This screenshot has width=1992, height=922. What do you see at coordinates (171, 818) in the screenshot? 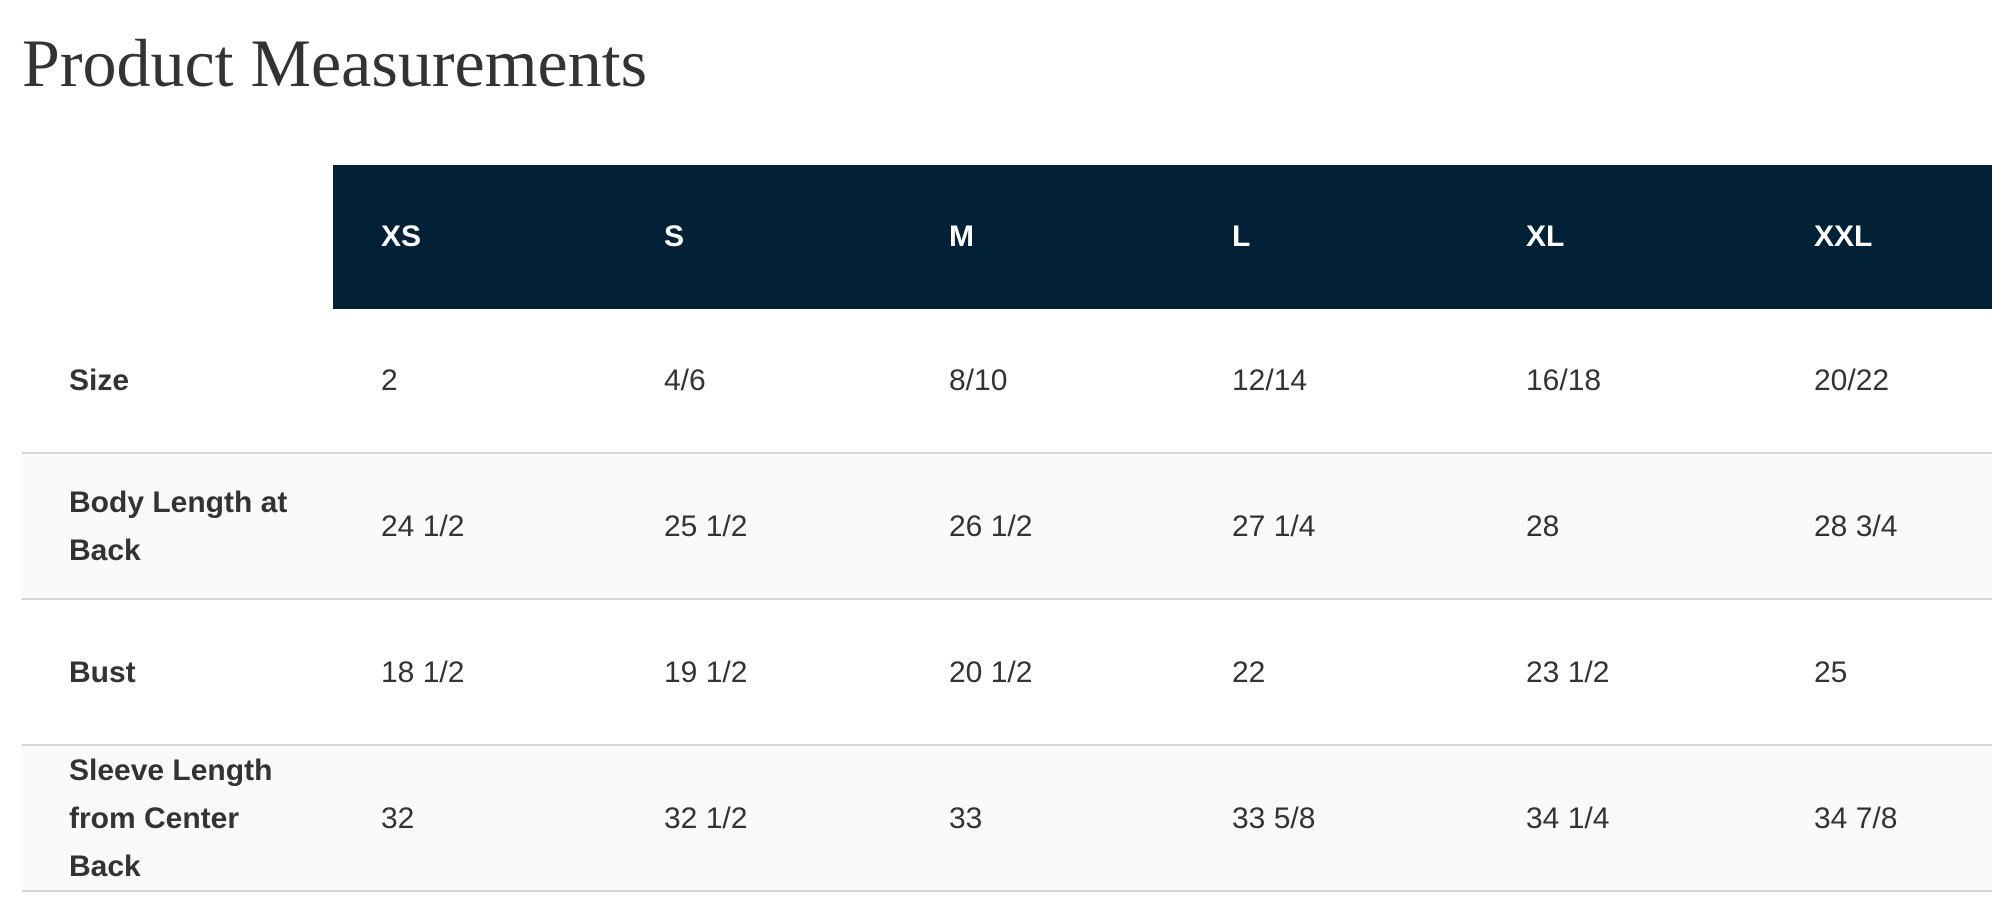
I see `row-label: Sleeve Length from Center Back` at bounding box center [171, 818].